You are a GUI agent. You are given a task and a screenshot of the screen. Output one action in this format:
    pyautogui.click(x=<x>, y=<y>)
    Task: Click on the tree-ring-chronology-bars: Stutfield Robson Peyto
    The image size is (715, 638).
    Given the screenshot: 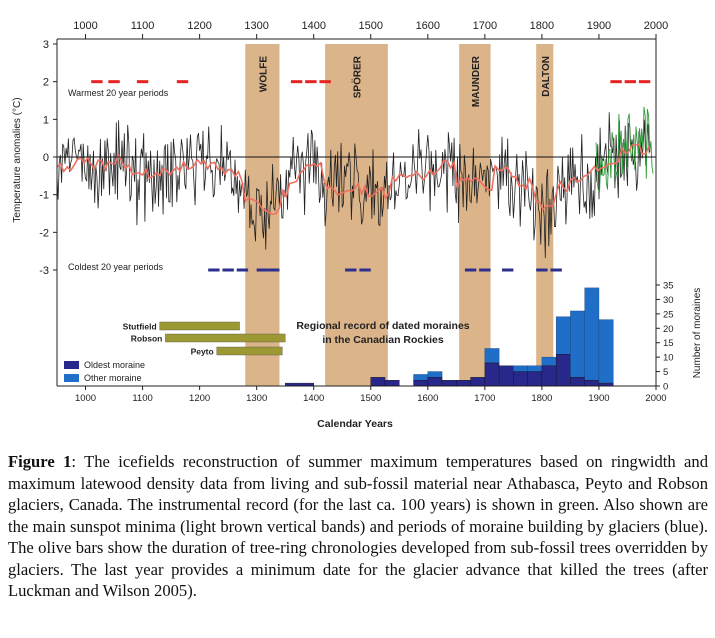 What is the action you would take?
    pyautogui.click(x=204, y=339)
    